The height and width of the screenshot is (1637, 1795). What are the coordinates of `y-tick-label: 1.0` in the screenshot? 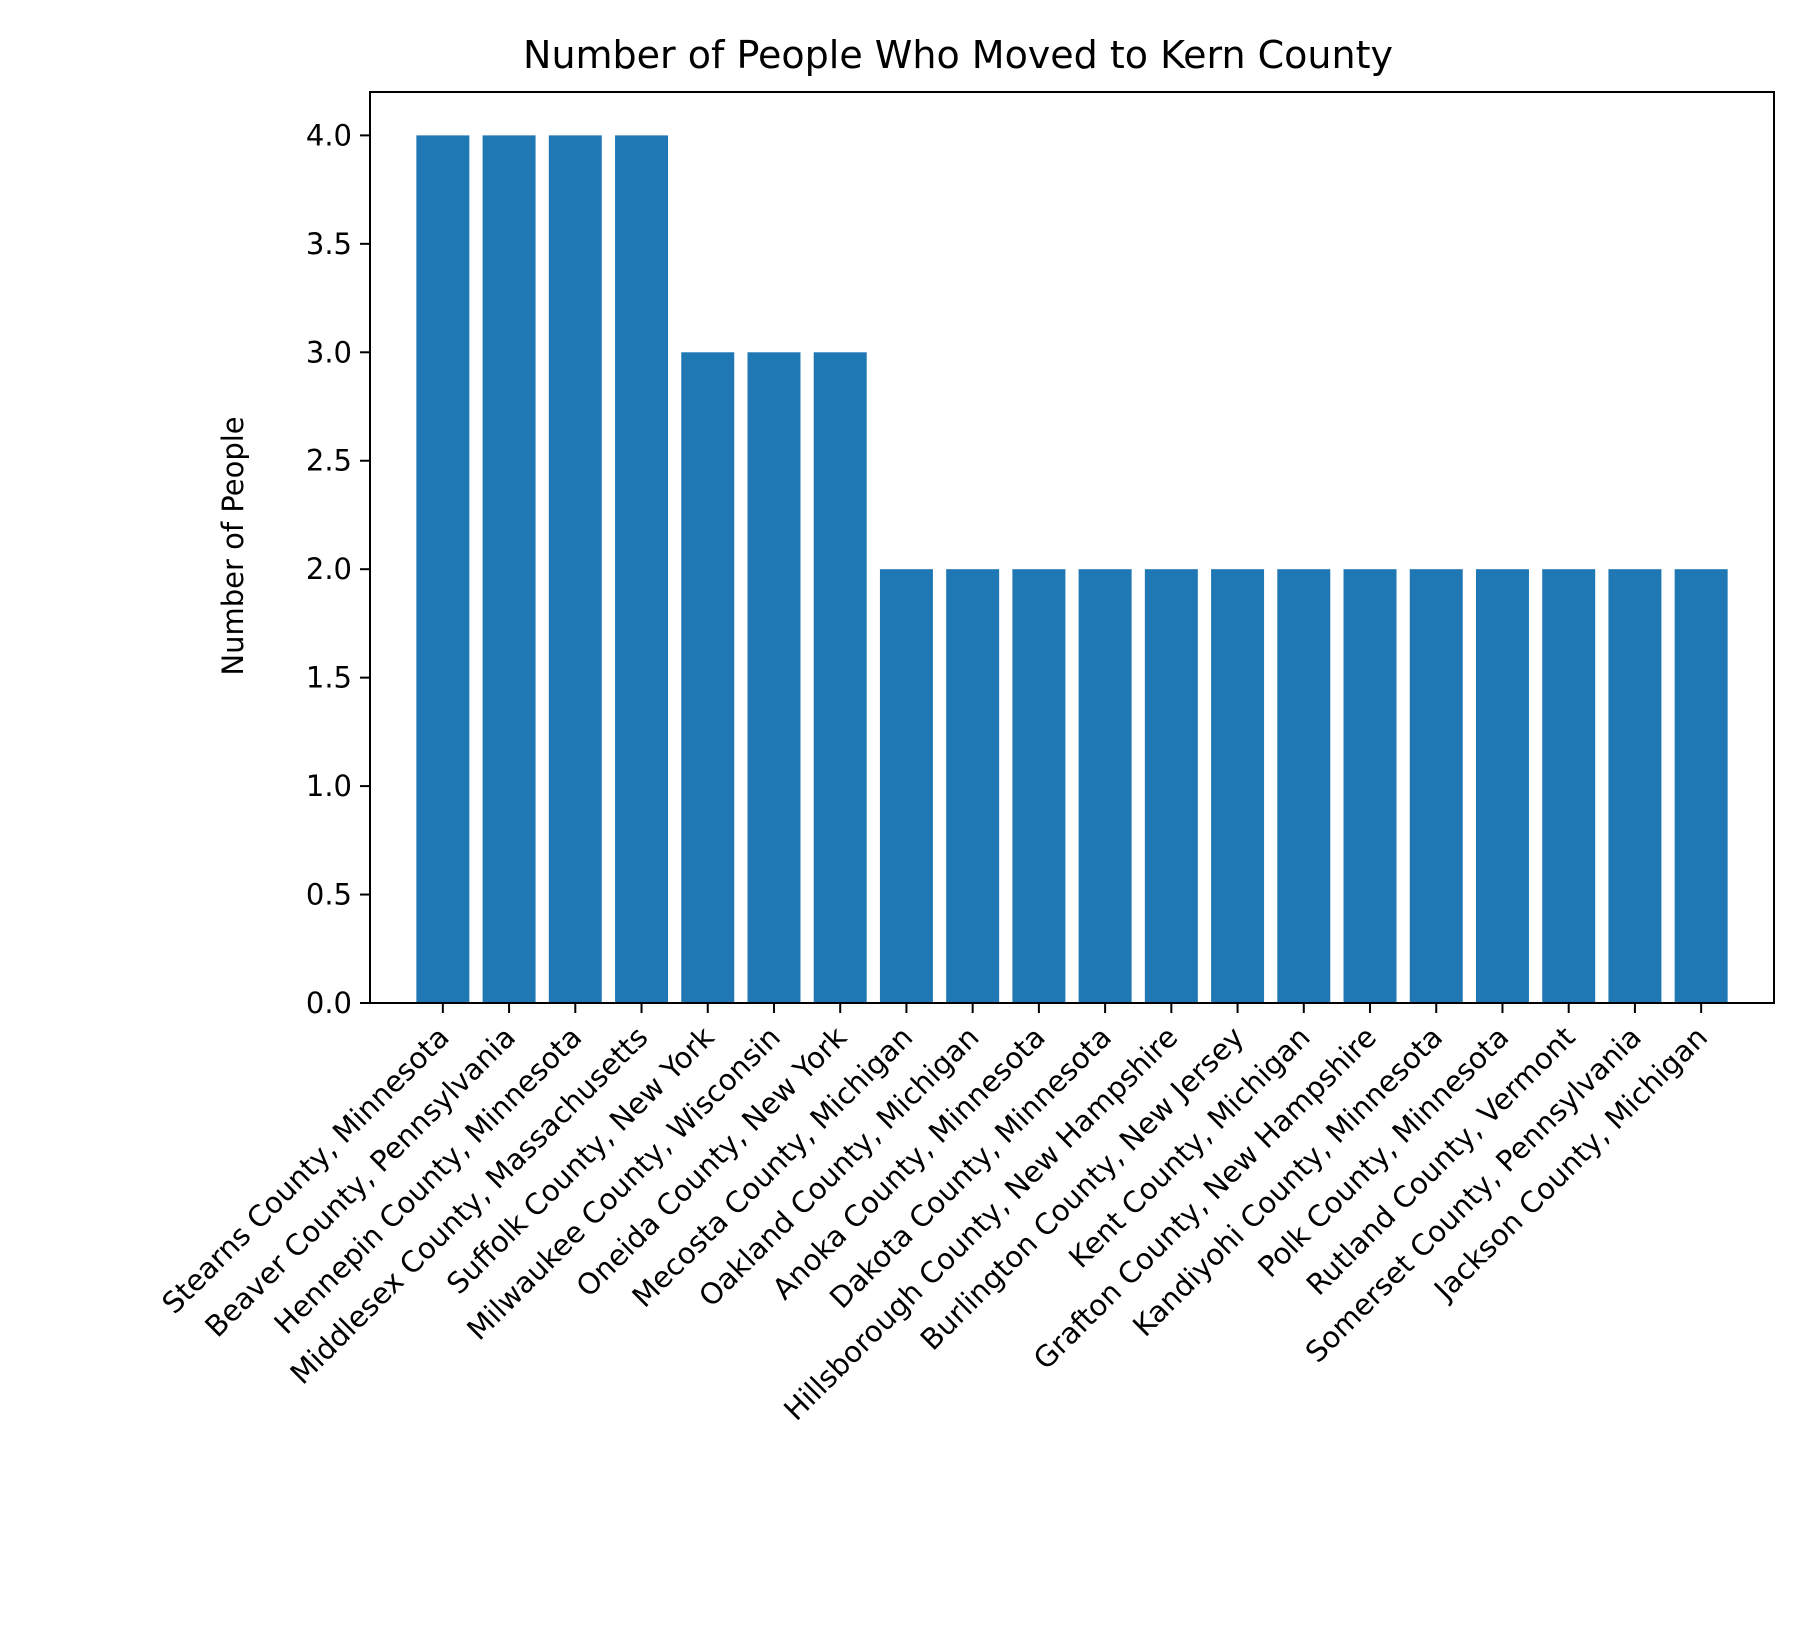 It's located at (329, 786).